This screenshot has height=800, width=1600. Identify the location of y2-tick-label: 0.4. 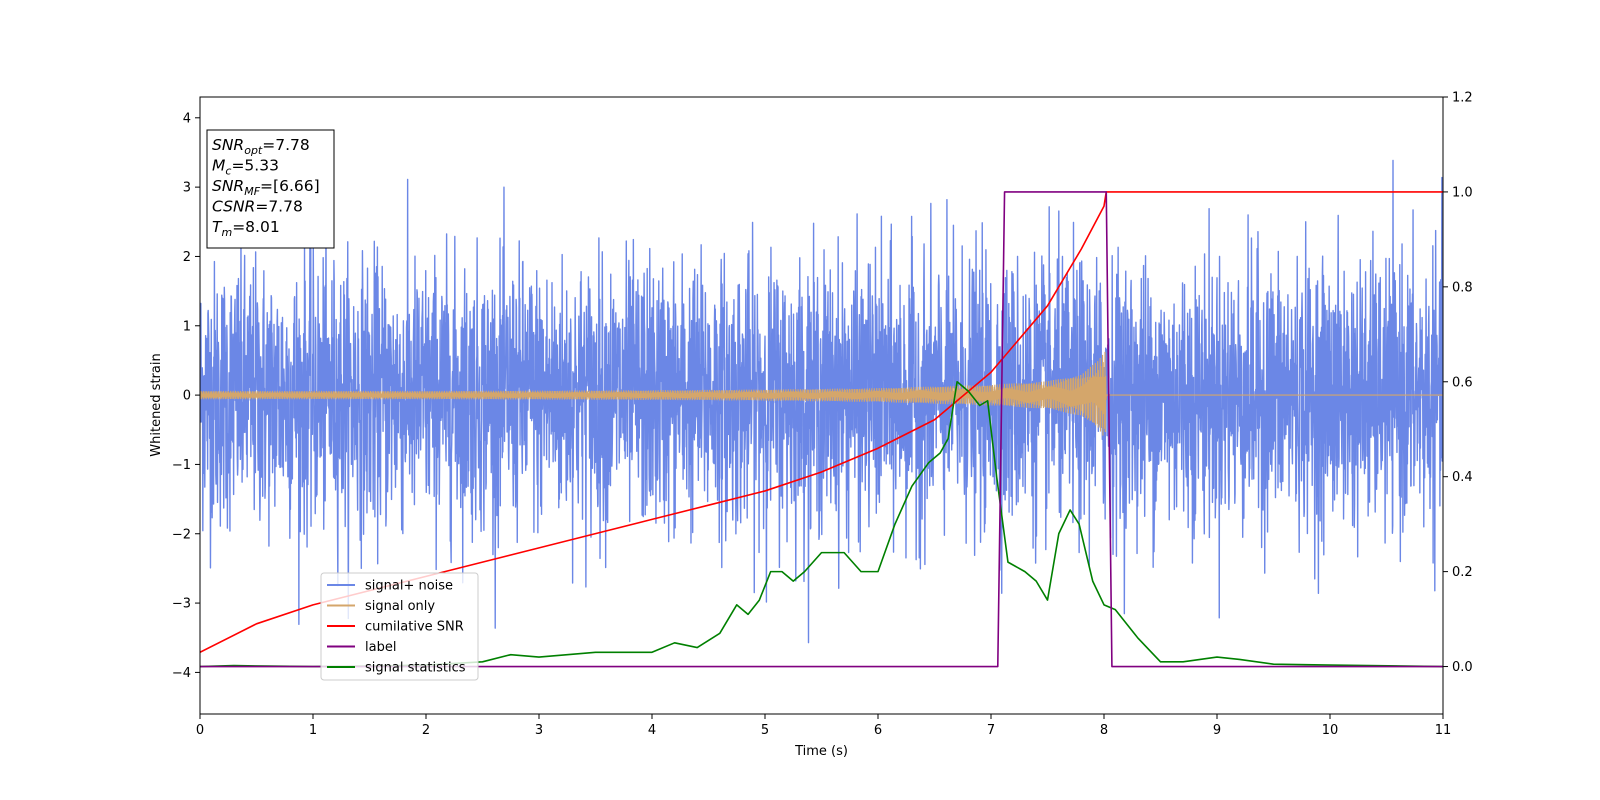
(1462, 477).